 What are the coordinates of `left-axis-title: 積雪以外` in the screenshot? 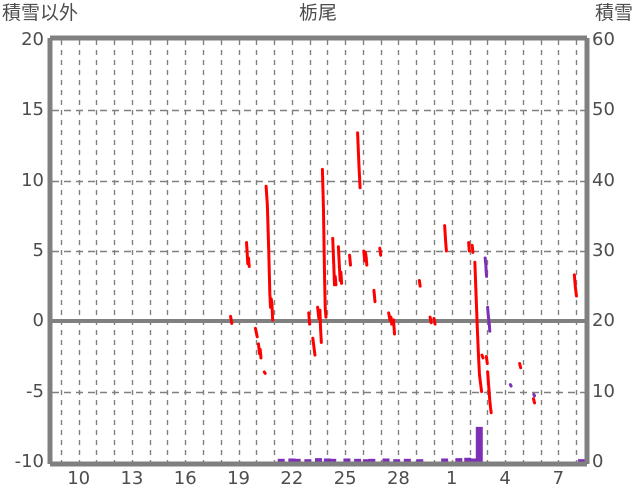 It's located at (40, 13).